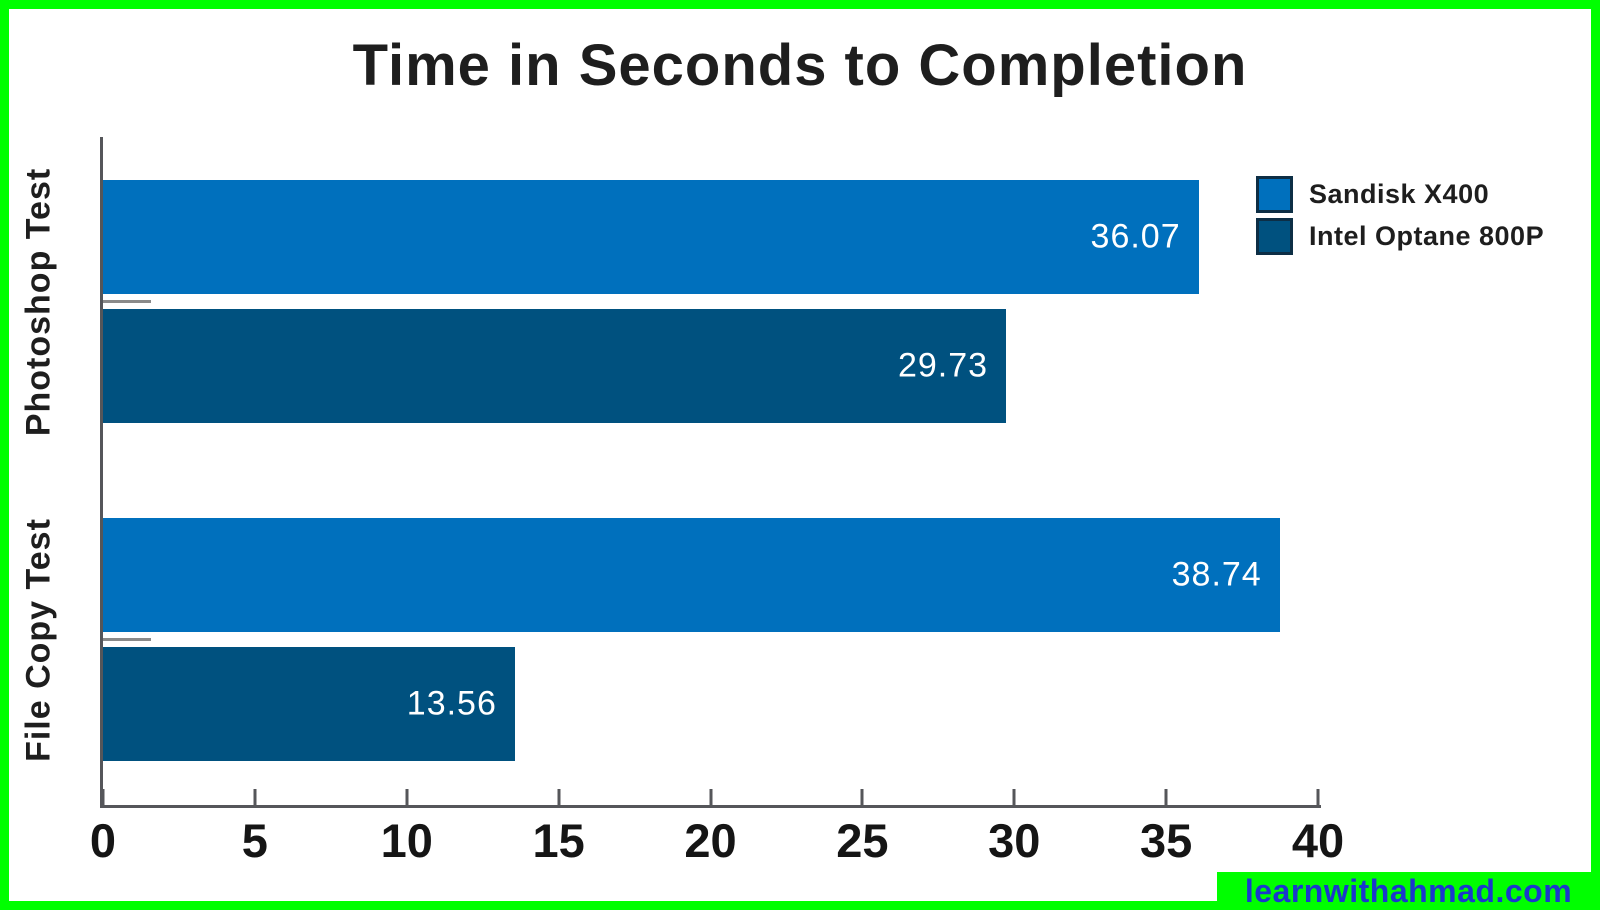 The image size is (1600, 910). What do you see at coordinates (555, 366) in the screenshot?
I see `bar-photoshop-test-intel-optane-800p: 29.73` at bounding box center [555, 366].